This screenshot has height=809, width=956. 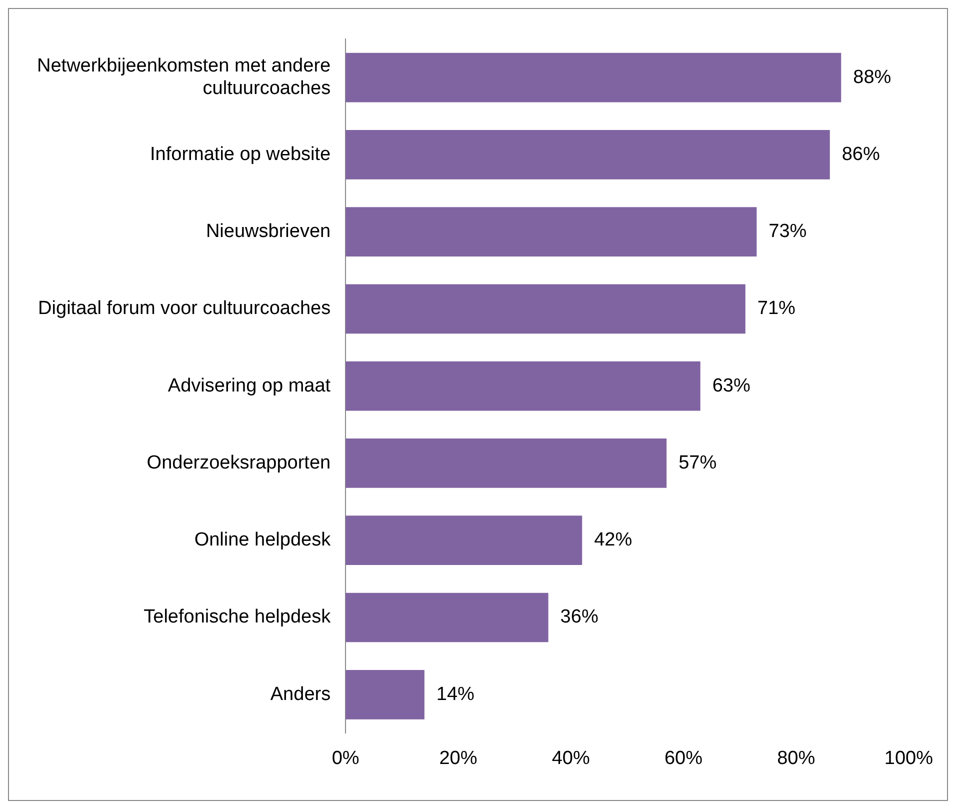 I want to click on y-tick-label: Nieuwsbrieven, so click(x=268, y=231).